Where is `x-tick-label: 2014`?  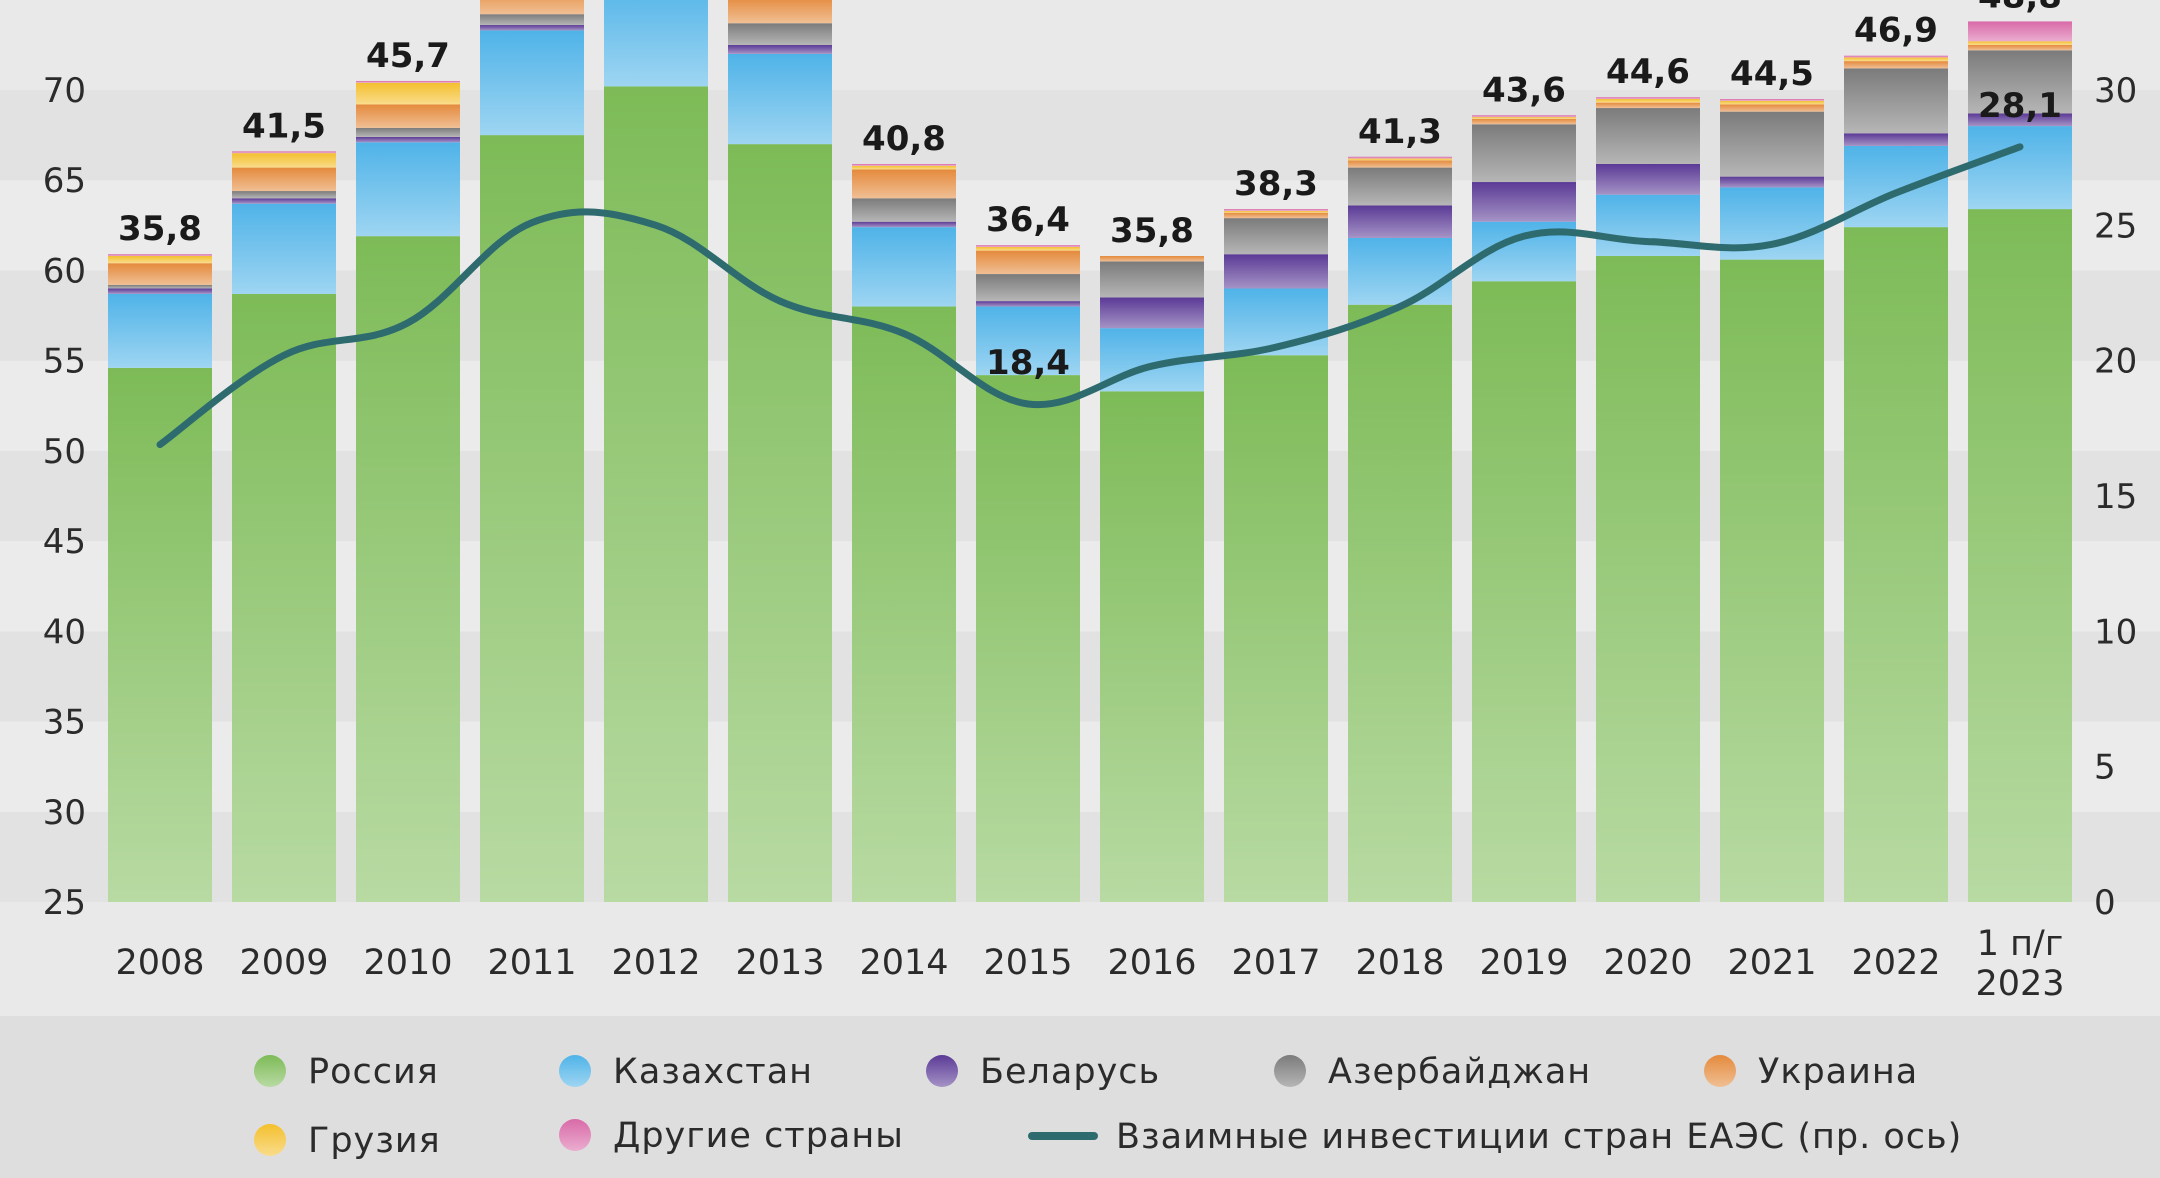 x-tick-label: 2014 is located at coordinates (903, 963).